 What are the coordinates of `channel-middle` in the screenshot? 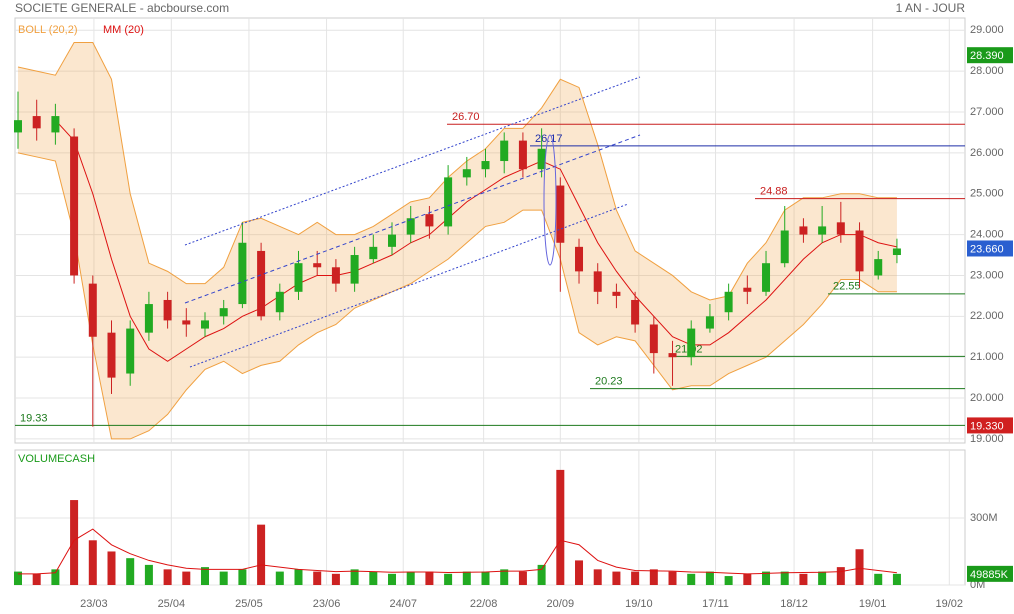 It's located at (412, 219).